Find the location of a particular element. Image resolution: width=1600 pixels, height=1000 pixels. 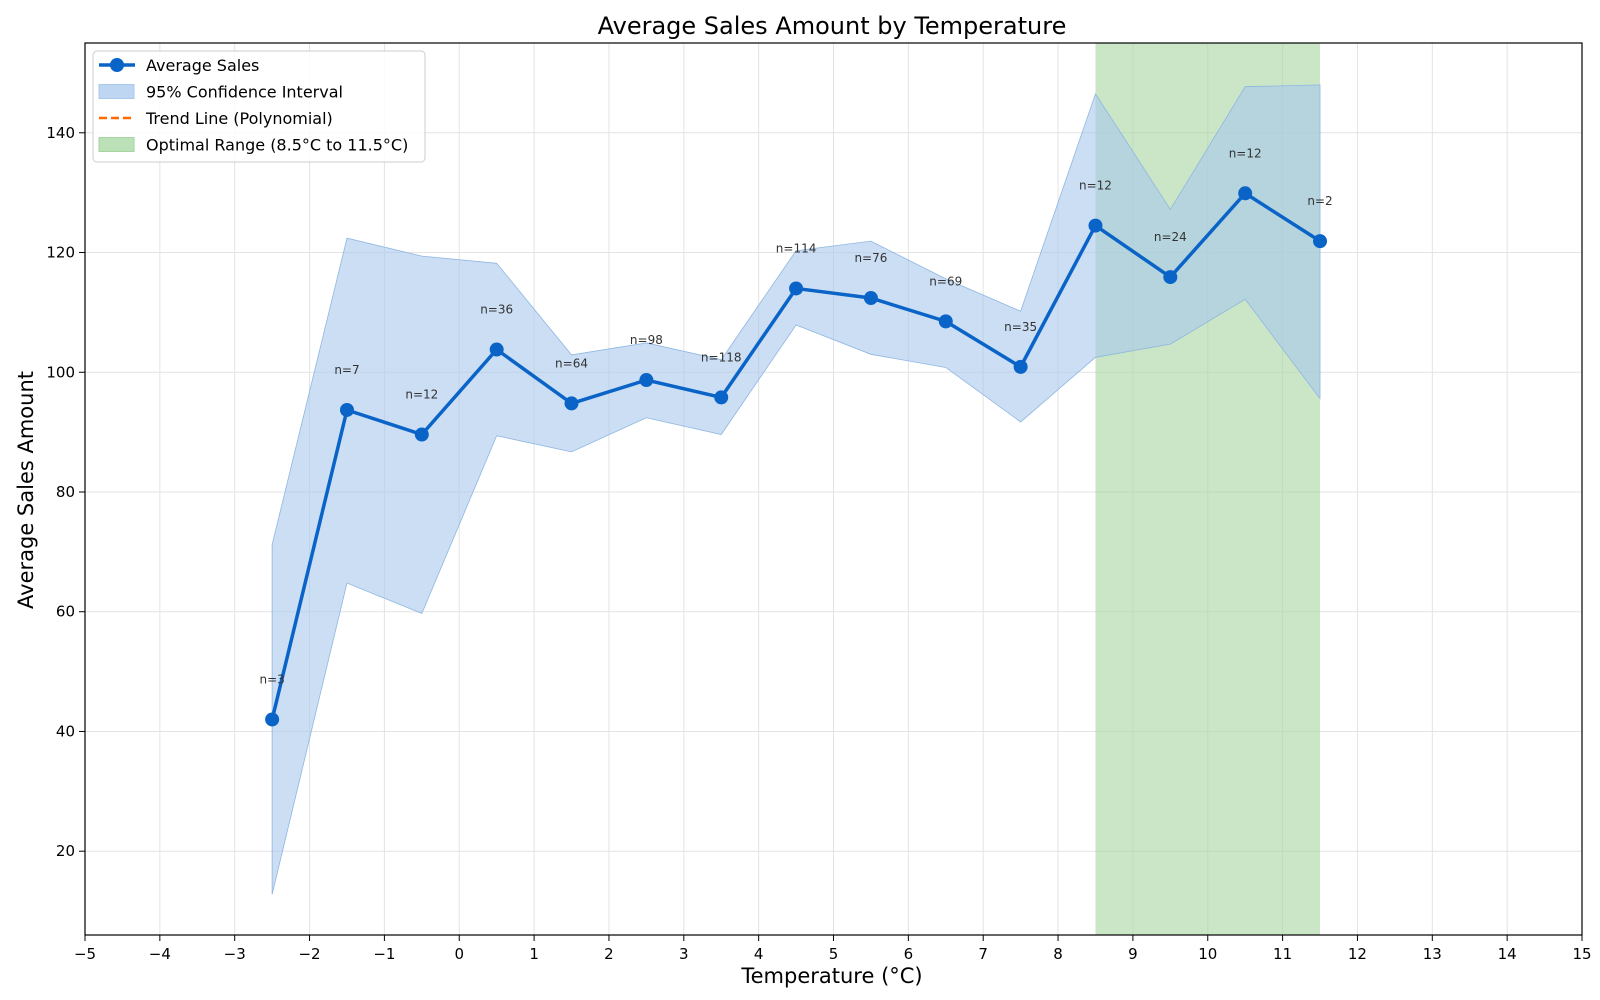

y-axis-ticks: 20 40 60 80 100 120 140 is located at coordinates (65, 492).